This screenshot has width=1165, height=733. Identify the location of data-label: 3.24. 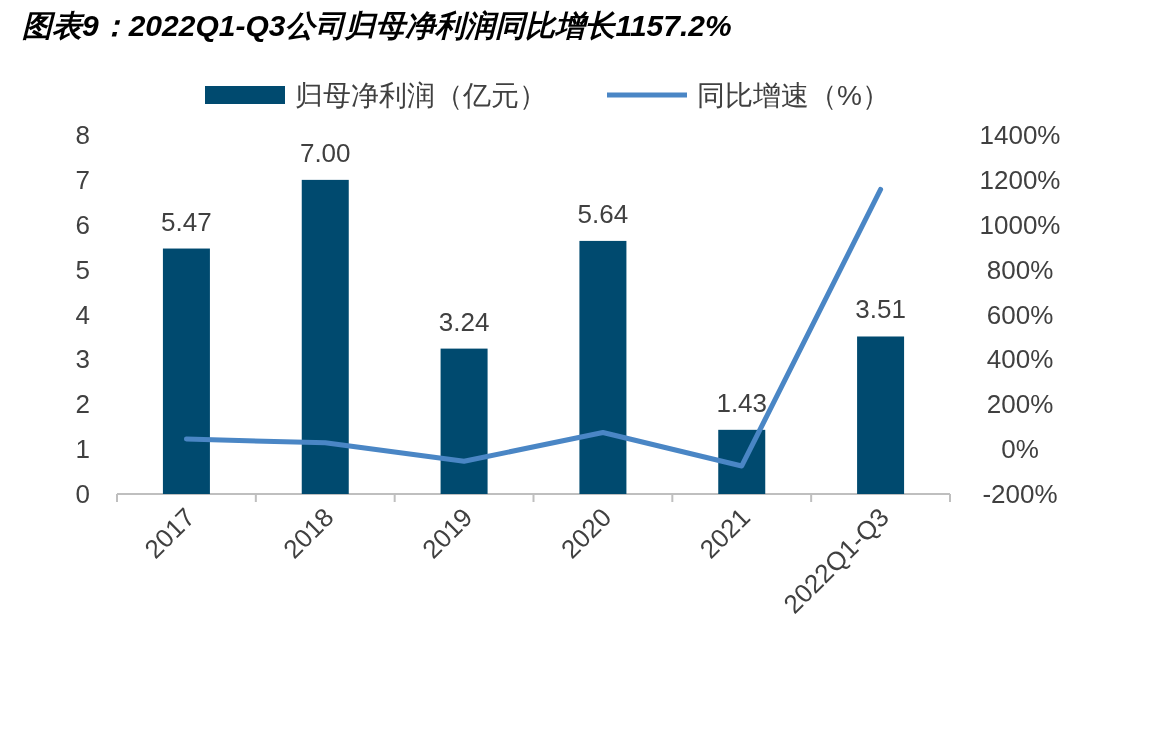
(464, 321).